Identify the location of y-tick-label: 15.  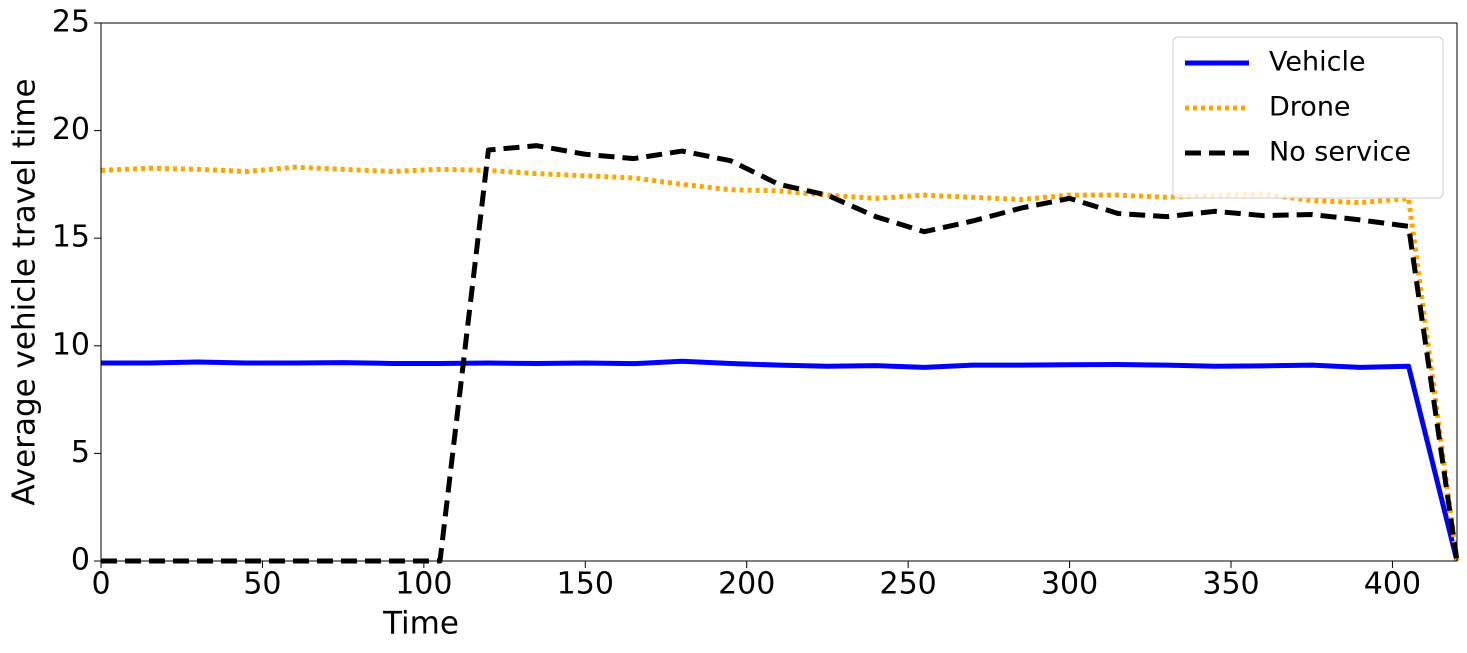
(71, 237).